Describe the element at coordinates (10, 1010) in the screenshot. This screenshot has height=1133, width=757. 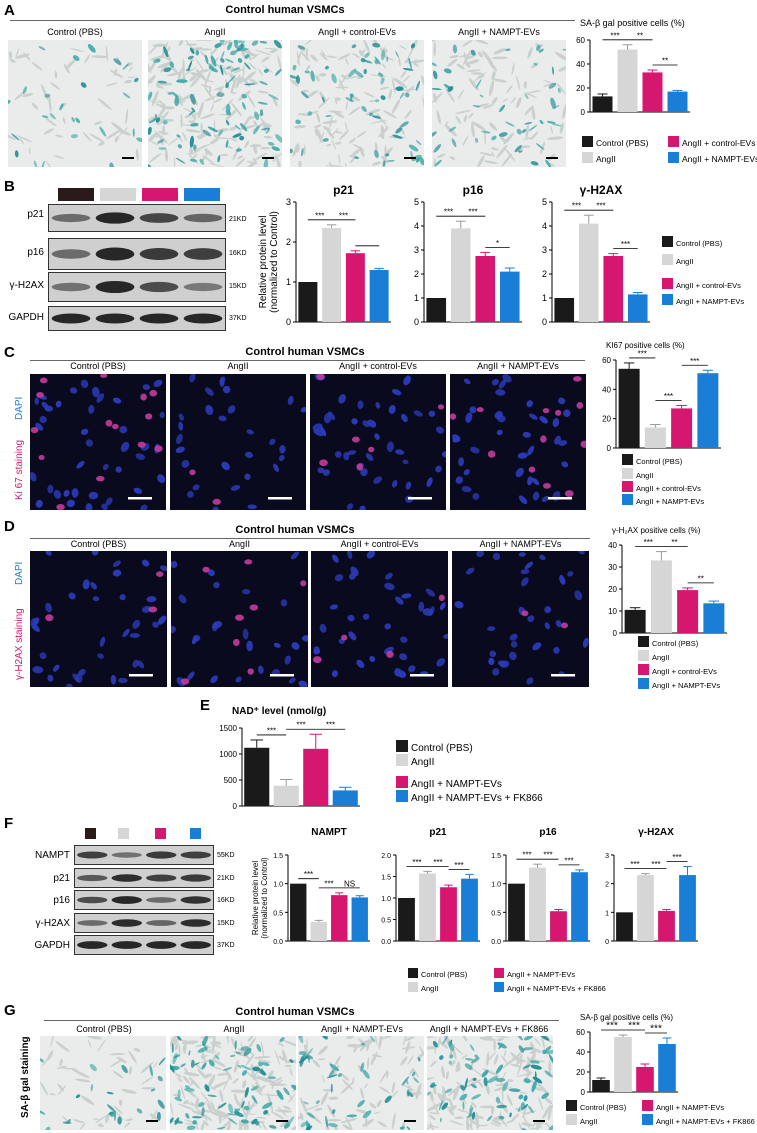
I see `panel-g-label: G` at that location.